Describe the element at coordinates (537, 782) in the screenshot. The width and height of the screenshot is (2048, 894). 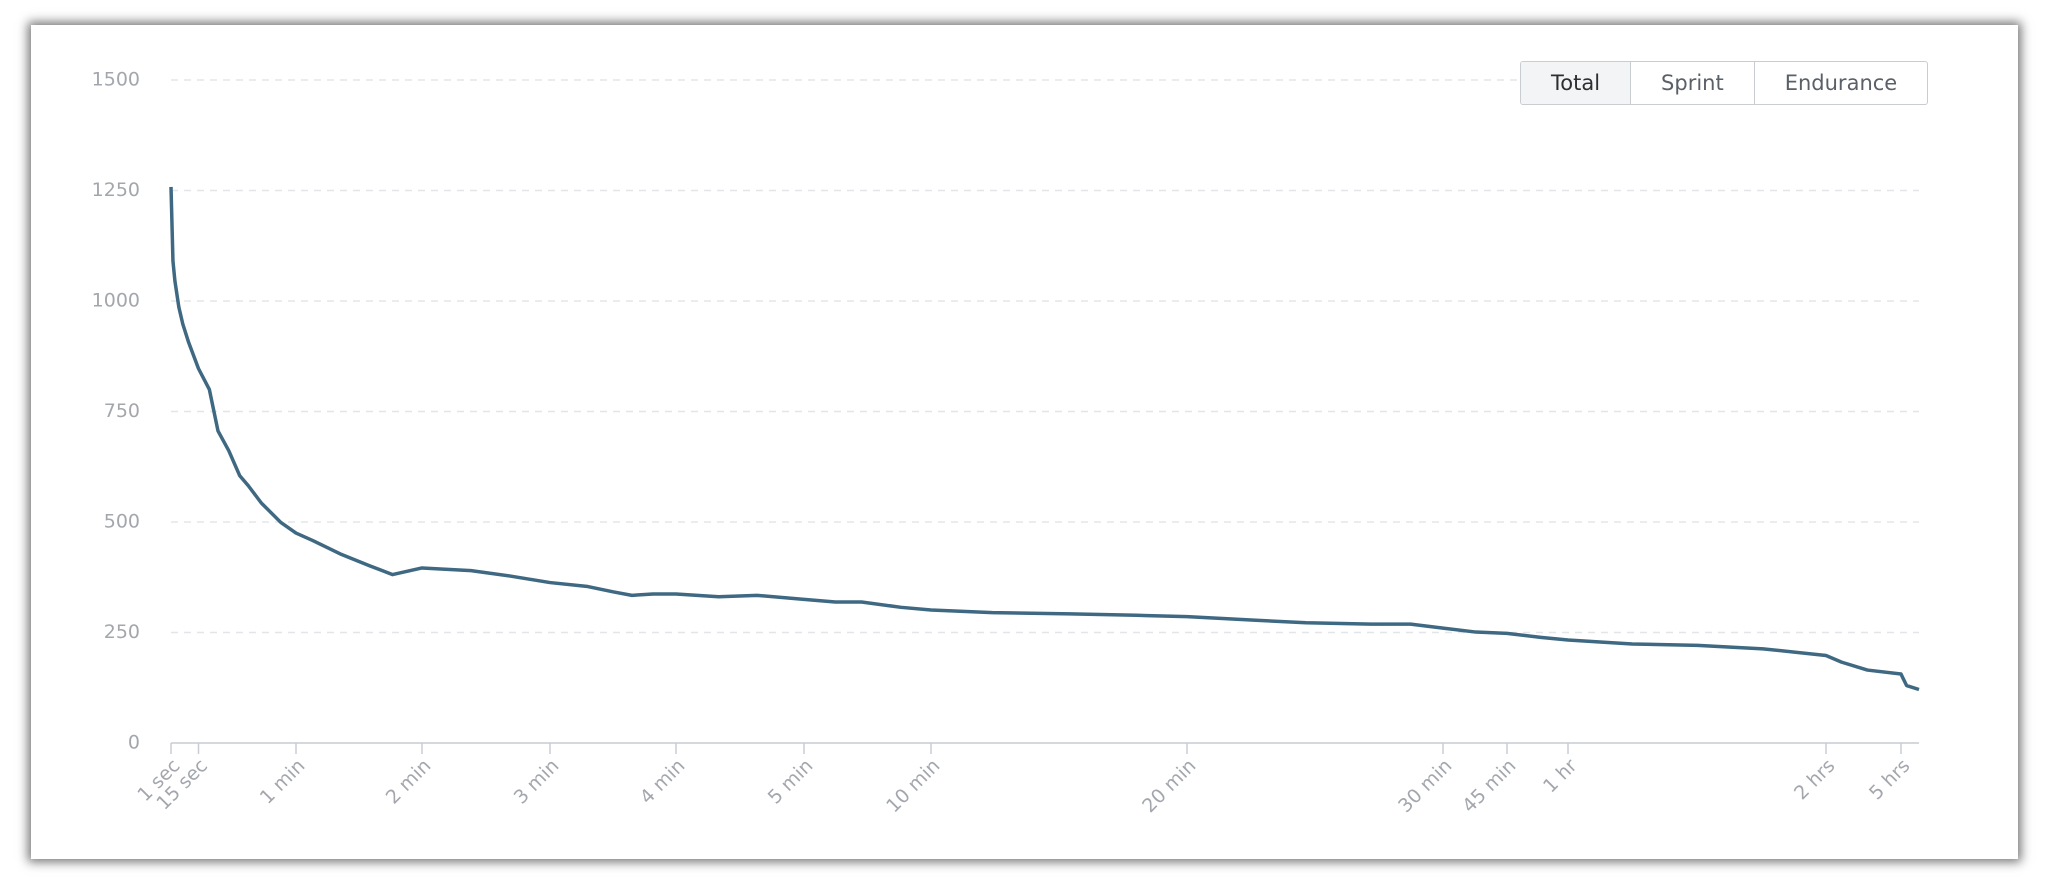
I see `x-tick-label: 3 min` at that location.